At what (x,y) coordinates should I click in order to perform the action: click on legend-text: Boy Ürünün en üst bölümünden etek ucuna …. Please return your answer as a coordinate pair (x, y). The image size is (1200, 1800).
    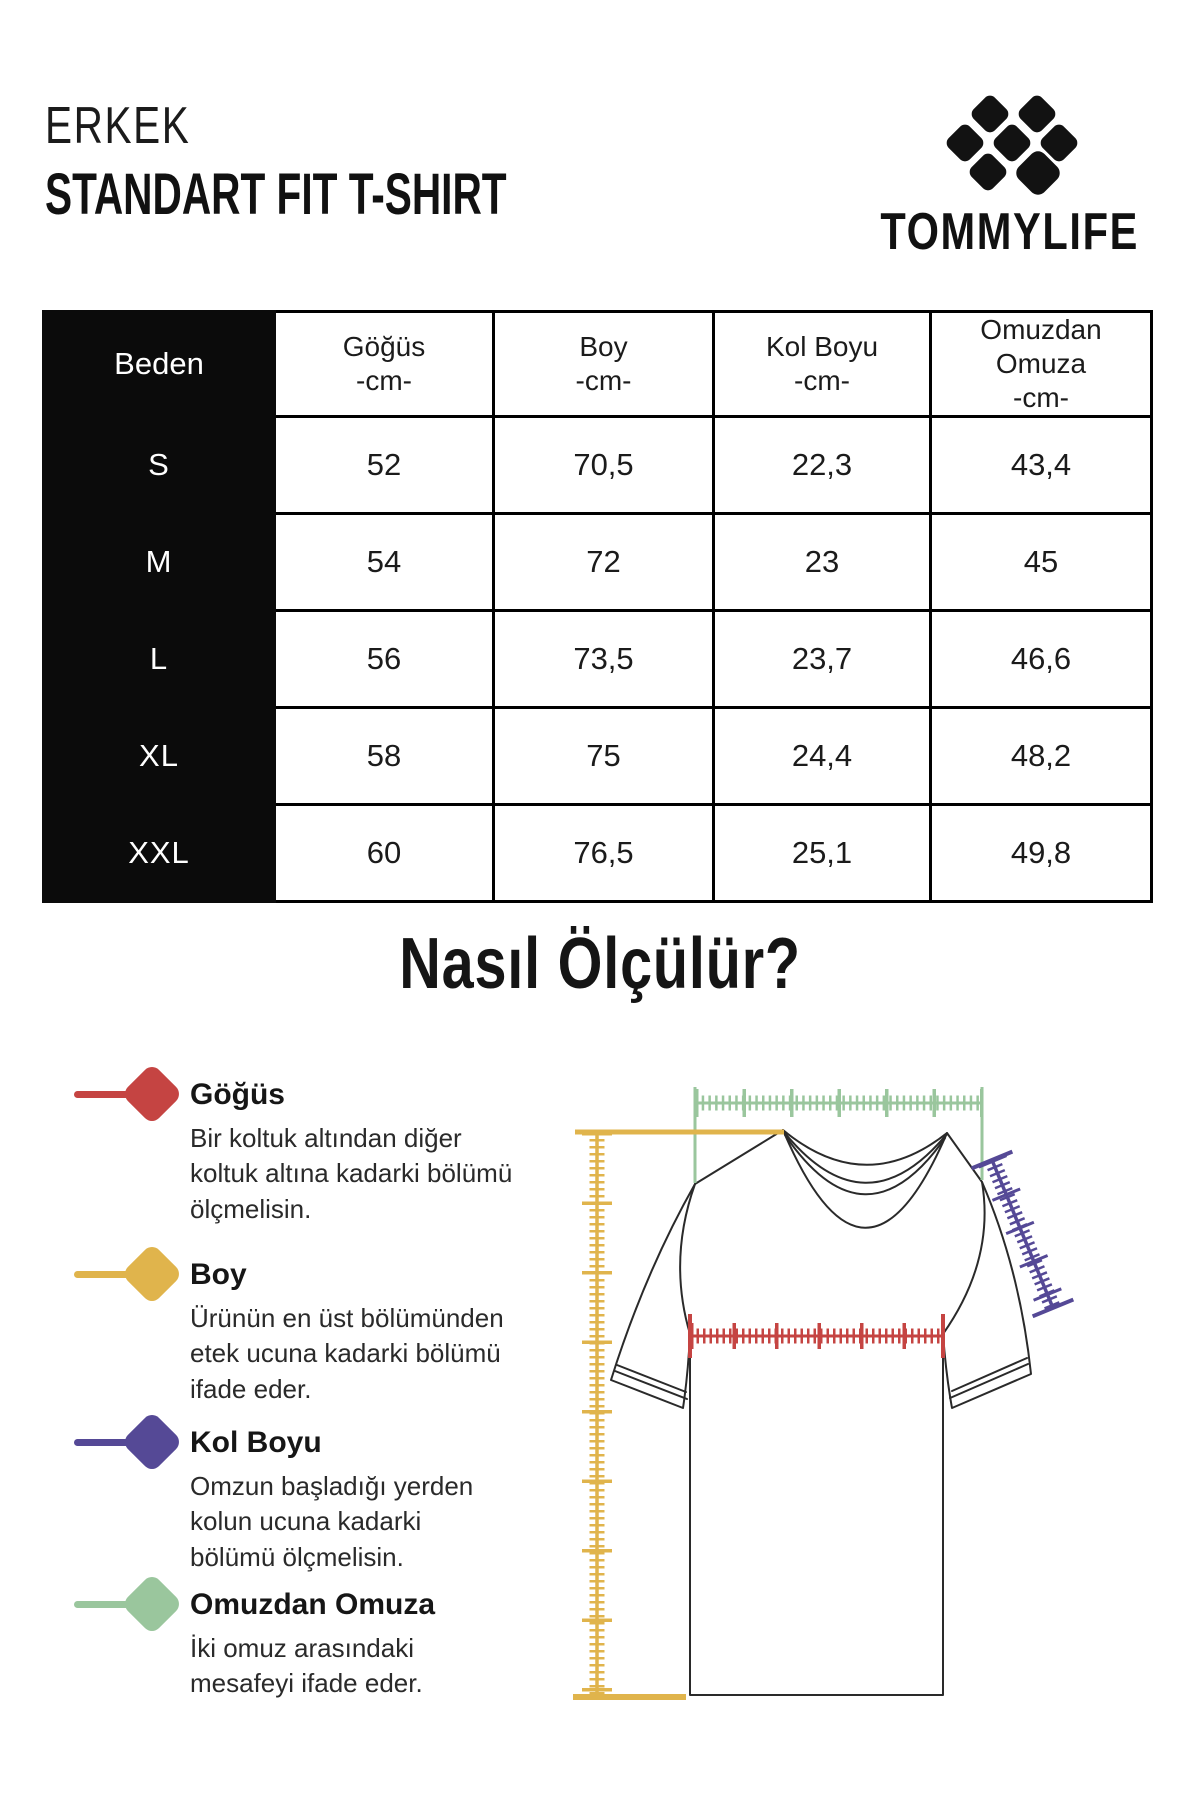
    Looking at the image, I should click on (347, 1333).